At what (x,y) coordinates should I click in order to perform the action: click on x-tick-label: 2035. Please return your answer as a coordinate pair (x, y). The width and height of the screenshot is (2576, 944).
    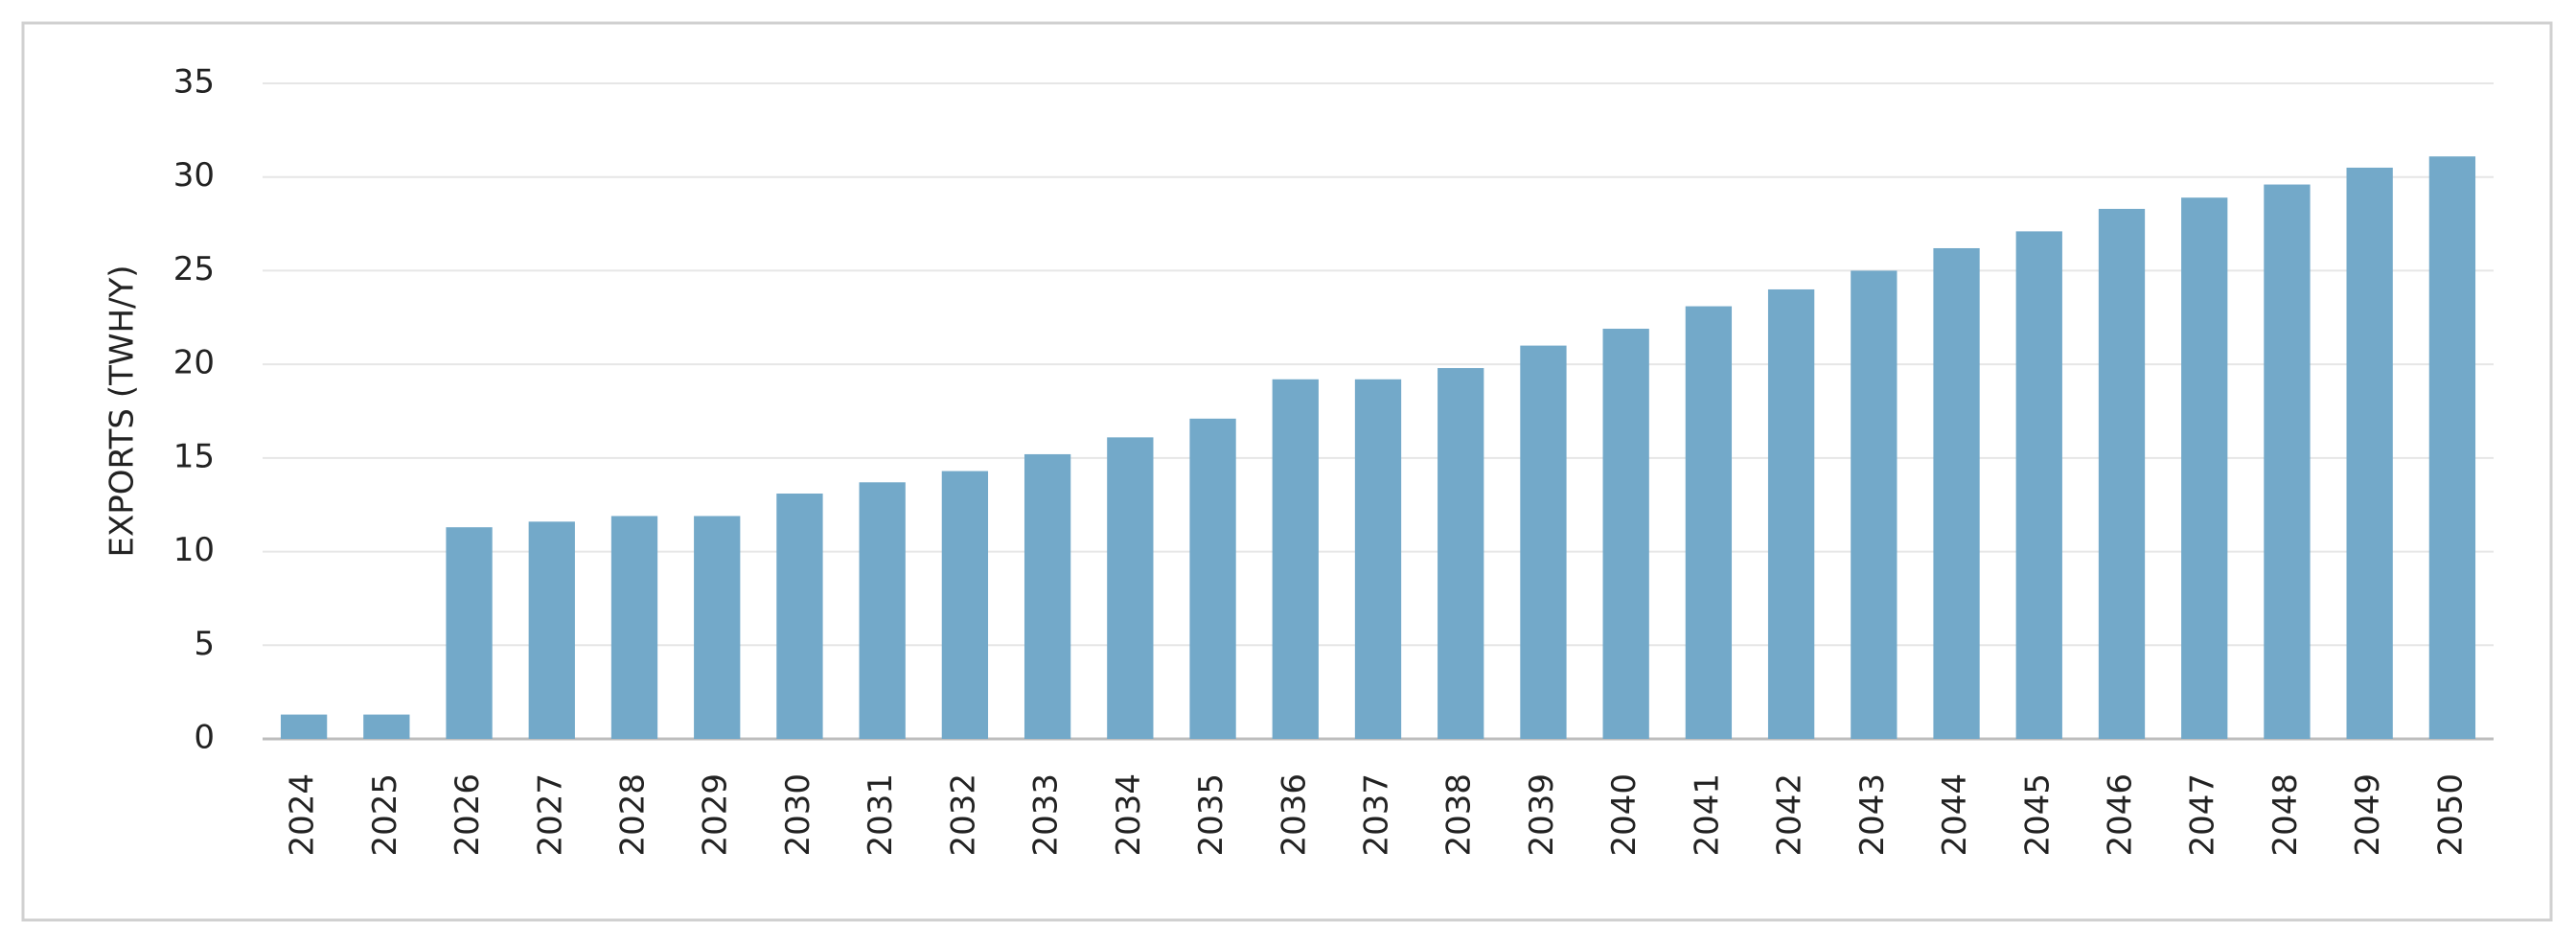
    Looking at the image, I should click on (1211, 815).